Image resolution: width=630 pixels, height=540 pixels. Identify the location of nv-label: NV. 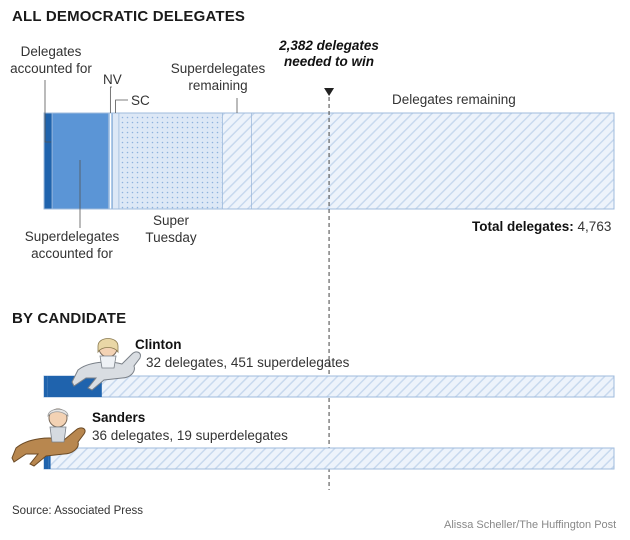
(112, 79).